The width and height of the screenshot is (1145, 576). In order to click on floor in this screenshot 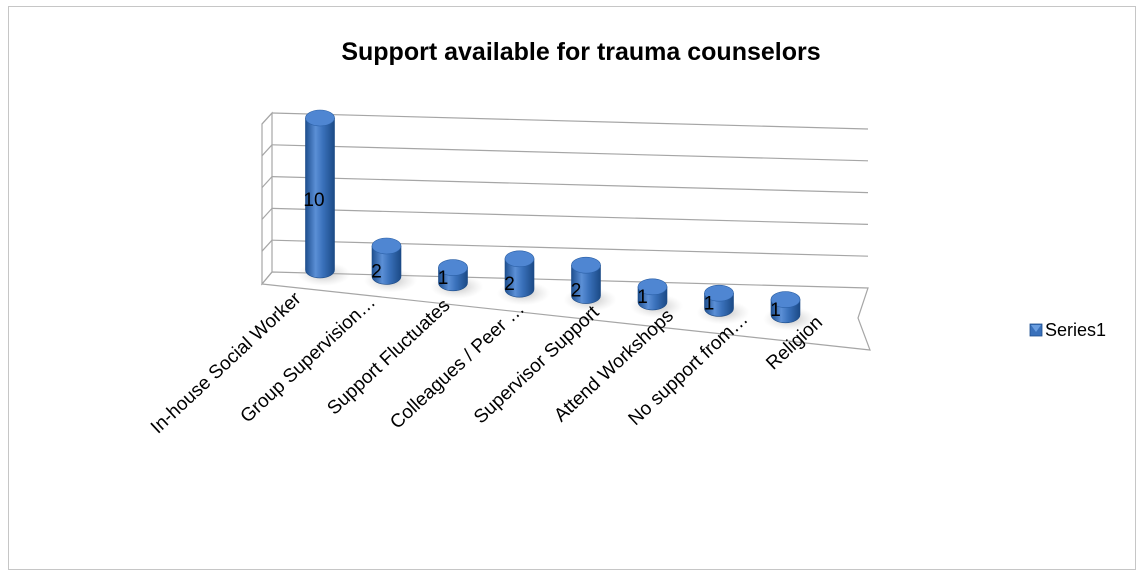, I will do `click(565, 311)`.